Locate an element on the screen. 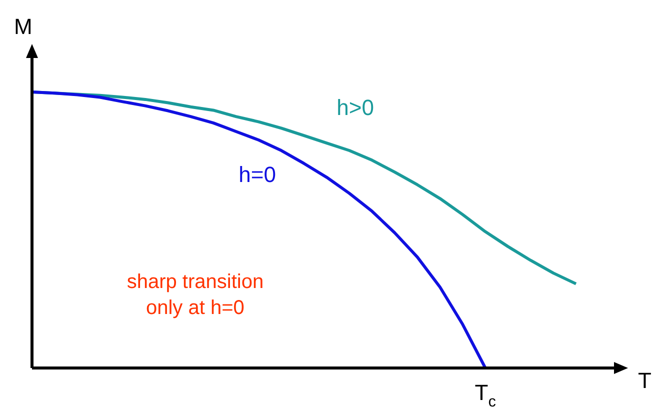  x-axis-title: T is located at coordinates (645, 380).